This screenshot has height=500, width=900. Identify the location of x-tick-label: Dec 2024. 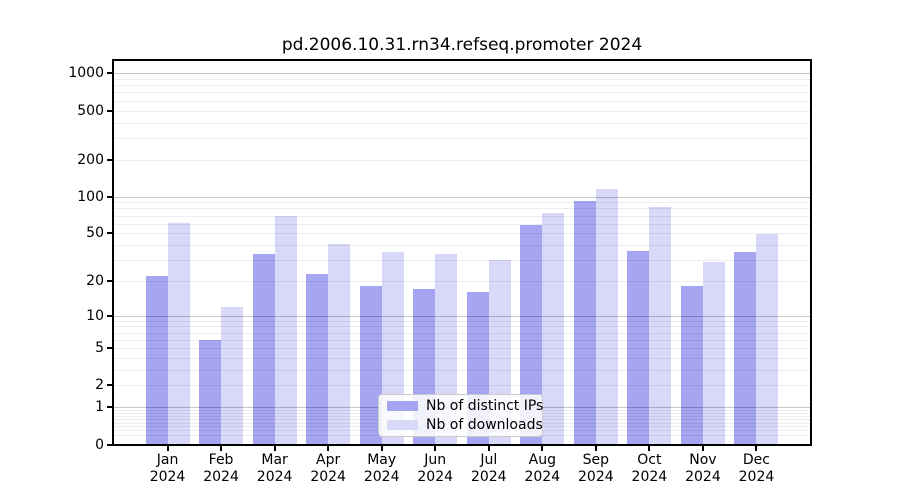
(756, 468).